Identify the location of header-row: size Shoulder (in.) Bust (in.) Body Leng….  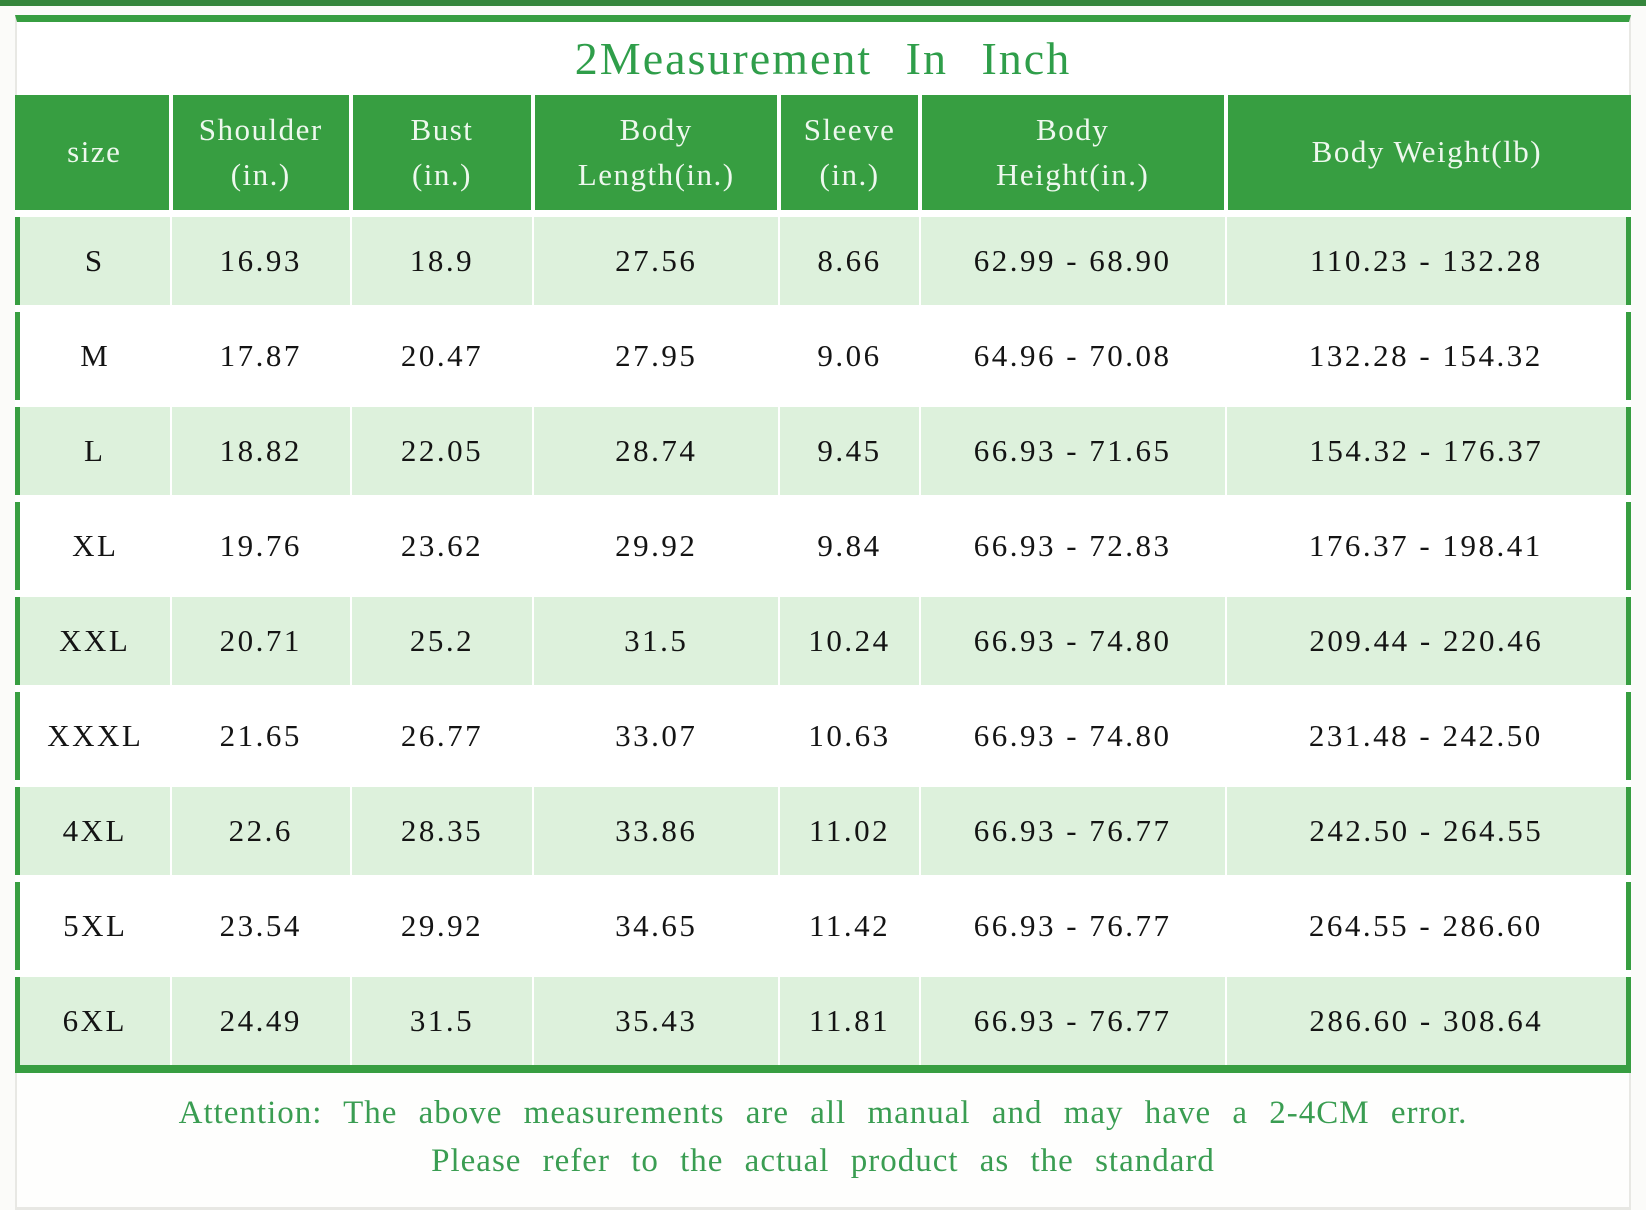
(823, 154).